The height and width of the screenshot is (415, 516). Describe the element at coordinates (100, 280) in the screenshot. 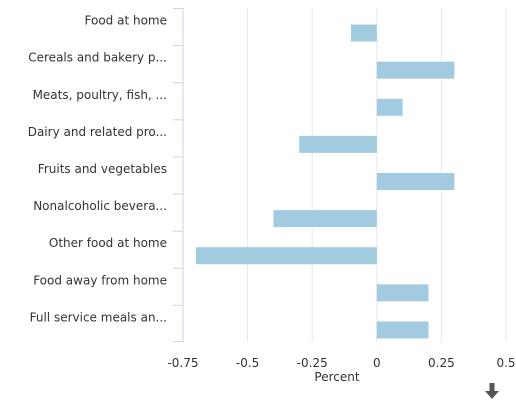

I see `category-label: Food away from home` at that location.